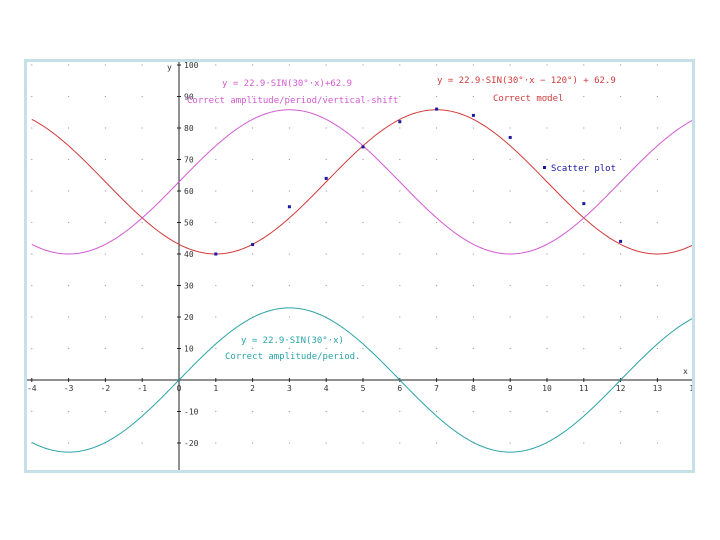 The height and width of the screenshot is (540, 720). What do you see at coordinates (510, 388) in the screenshot?
I see `x-tick-label: 9` at bounding box center [510, 388].